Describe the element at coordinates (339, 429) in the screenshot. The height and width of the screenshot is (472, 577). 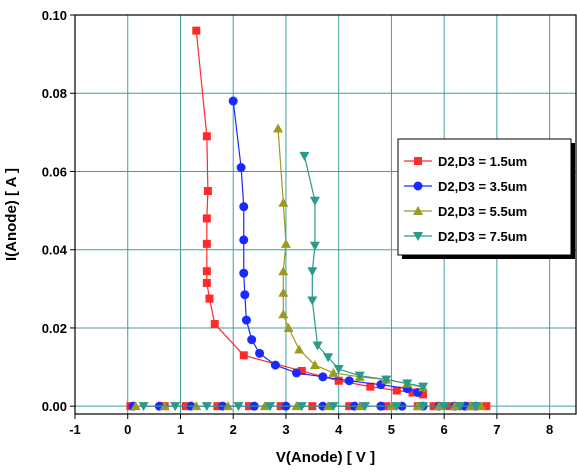
I see `x-tick-label: 4` at that location.